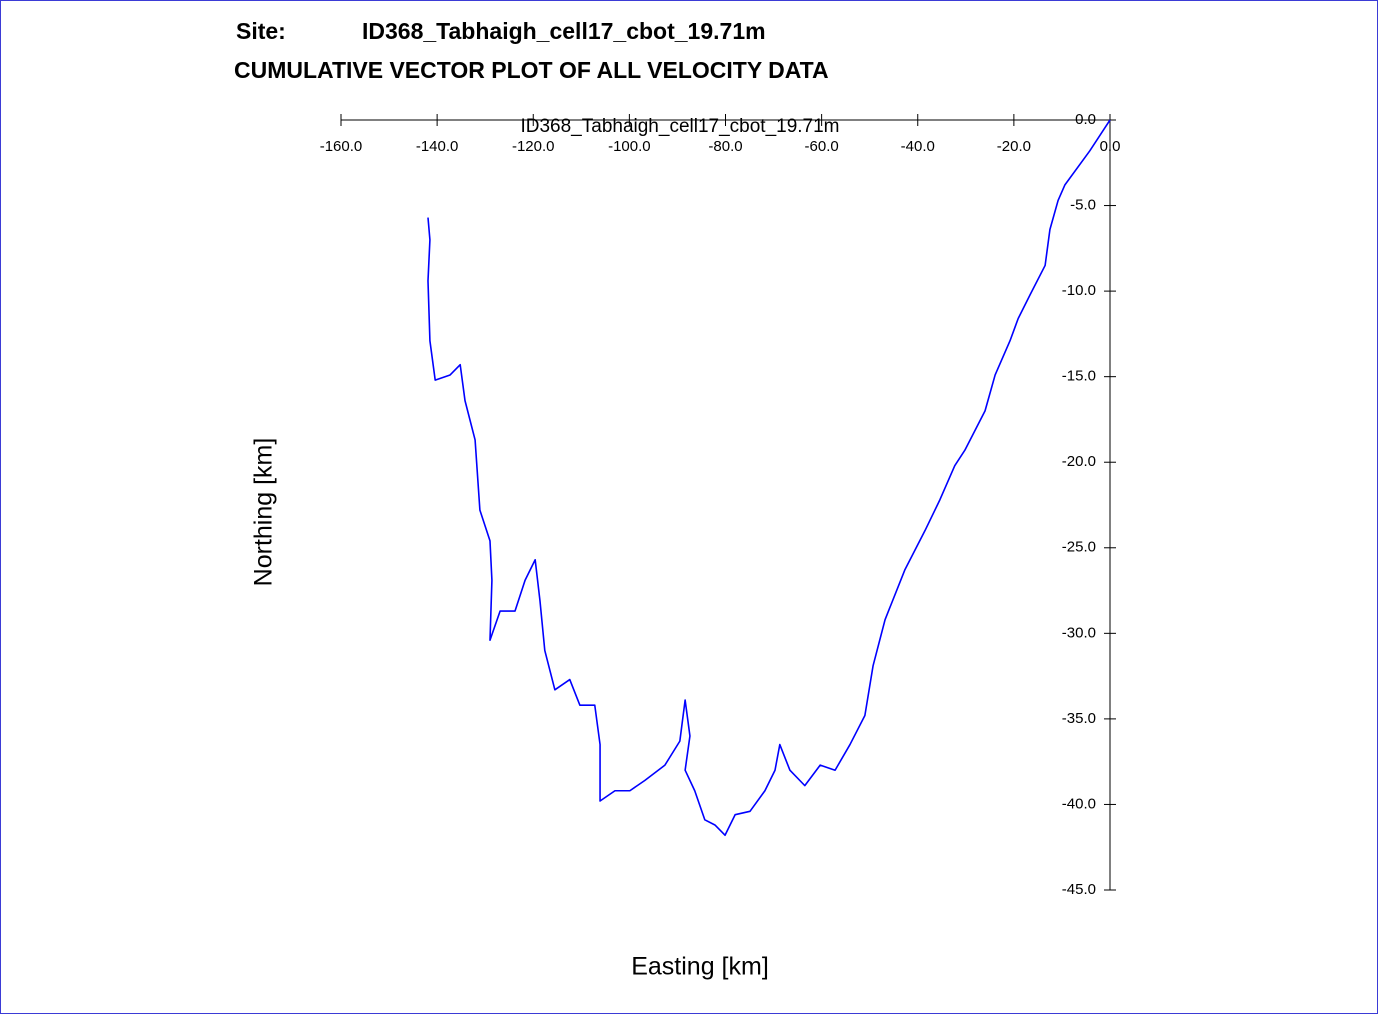 The width and height of the screenshot is (1378, 1014). I want to click on site-label: Site:, so click(261, 31).